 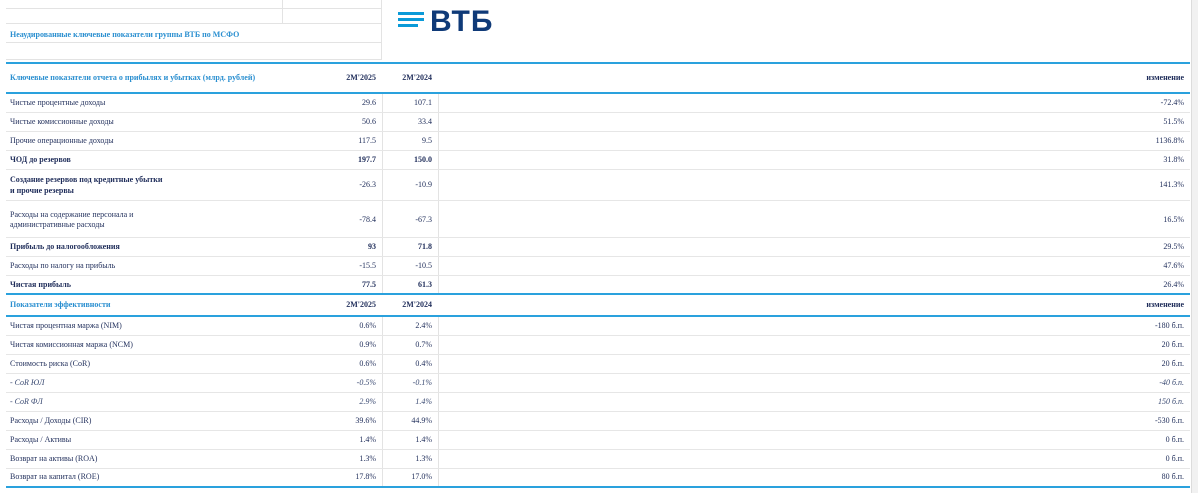 I want to click on row-label-line2: и прочие резервы, so click(x=42, y=190).